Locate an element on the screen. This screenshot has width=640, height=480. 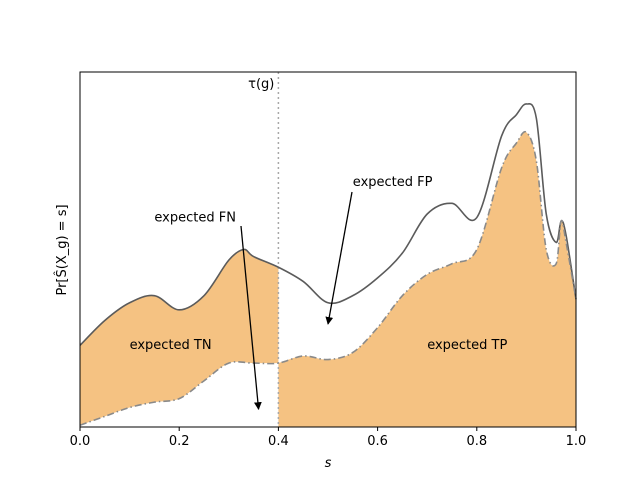
y-axis-label: Pr[Ŝ(X_g) = s] is located at coordinates (62, 249).